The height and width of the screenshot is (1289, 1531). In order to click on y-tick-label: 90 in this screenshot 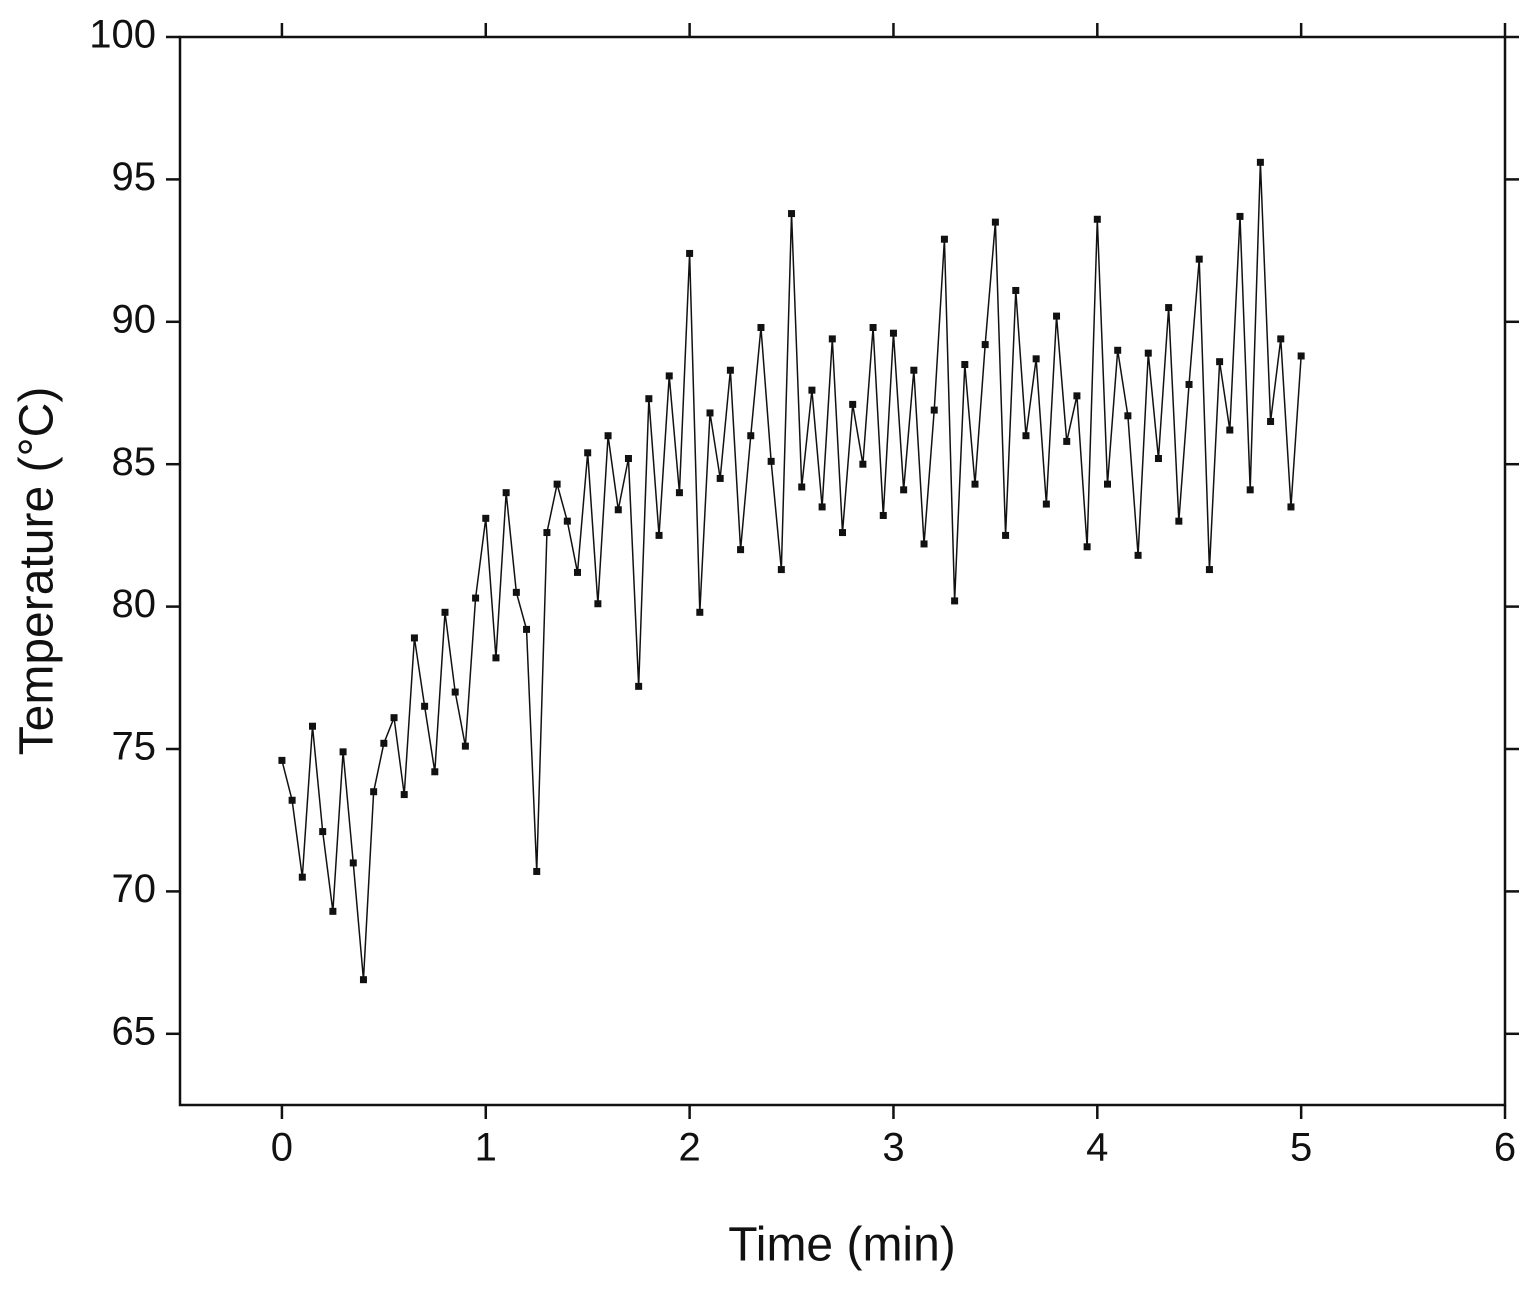, I will do `click(134, 319)`.